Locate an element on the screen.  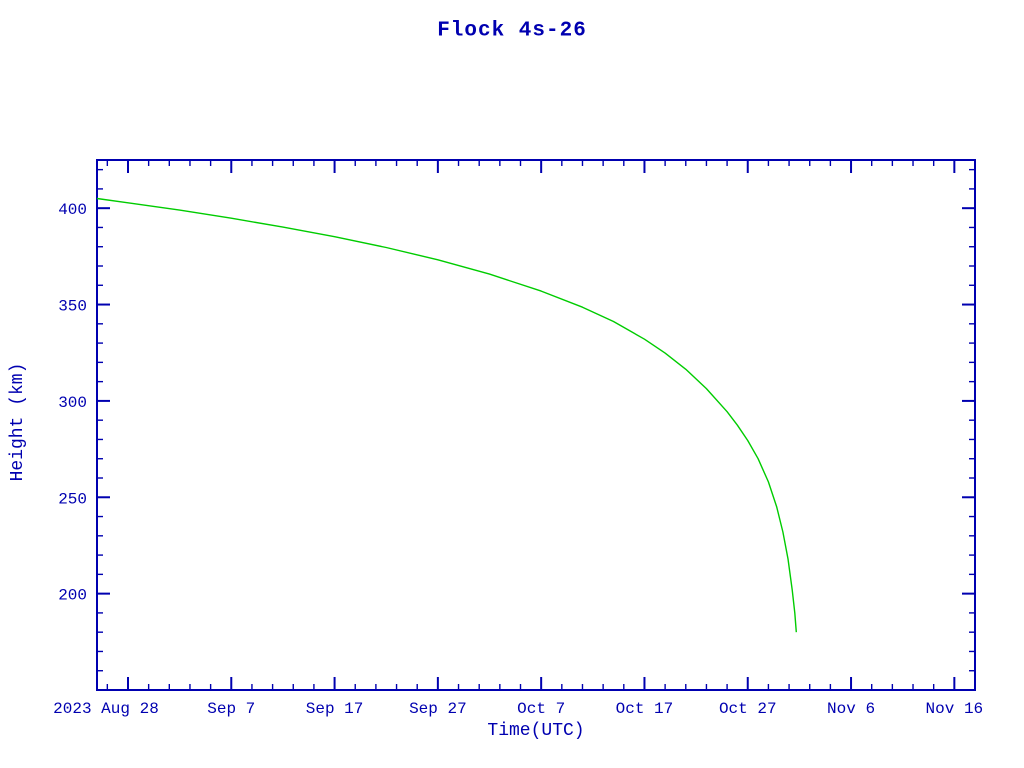
x-tick-label: Oct 7 is located at coordinates (541, 709).